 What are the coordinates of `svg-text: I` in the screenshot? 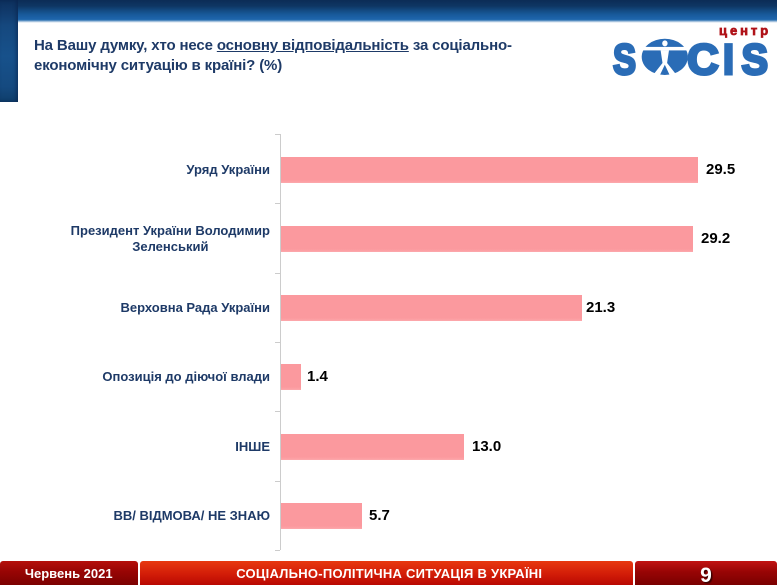 It's located at (728, 60).